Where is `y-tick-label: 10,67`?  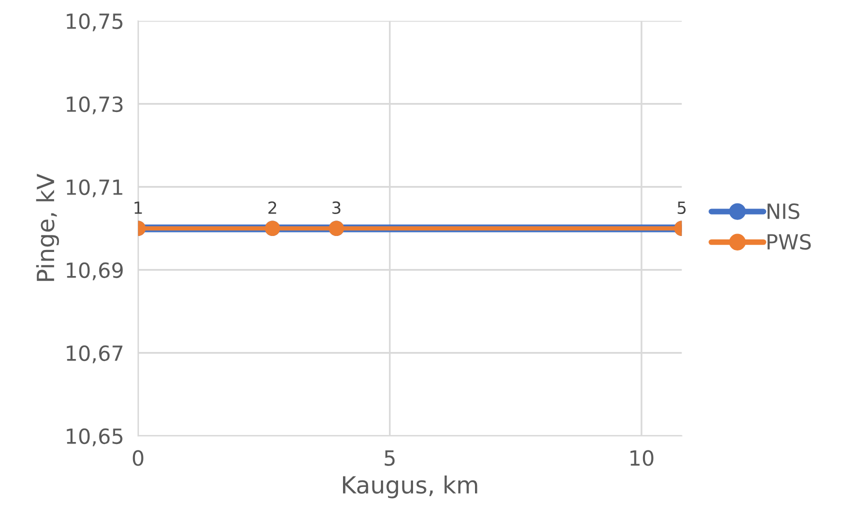 y-tick-label: 10,67 is located at coordinates (94, 354).